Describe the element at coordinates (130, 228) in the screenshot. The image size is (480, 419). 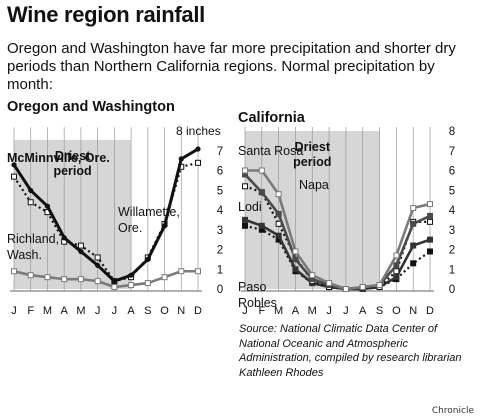
I see `series-label: Ore.` at that location.